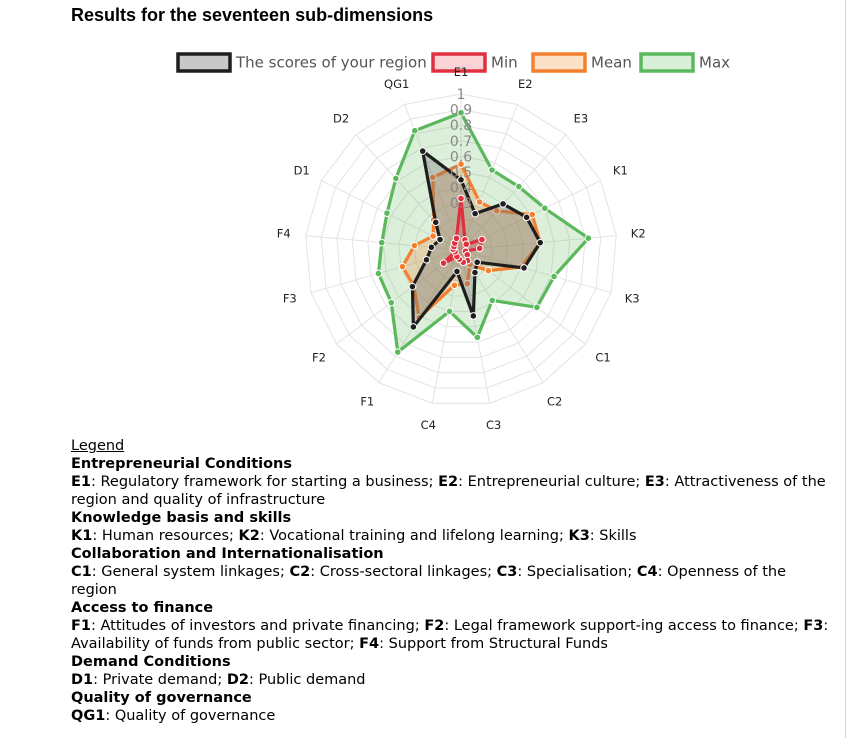  Describe the element at coordinates (302, 171) in the screenshot. I see `axis-label: D1` at that location.